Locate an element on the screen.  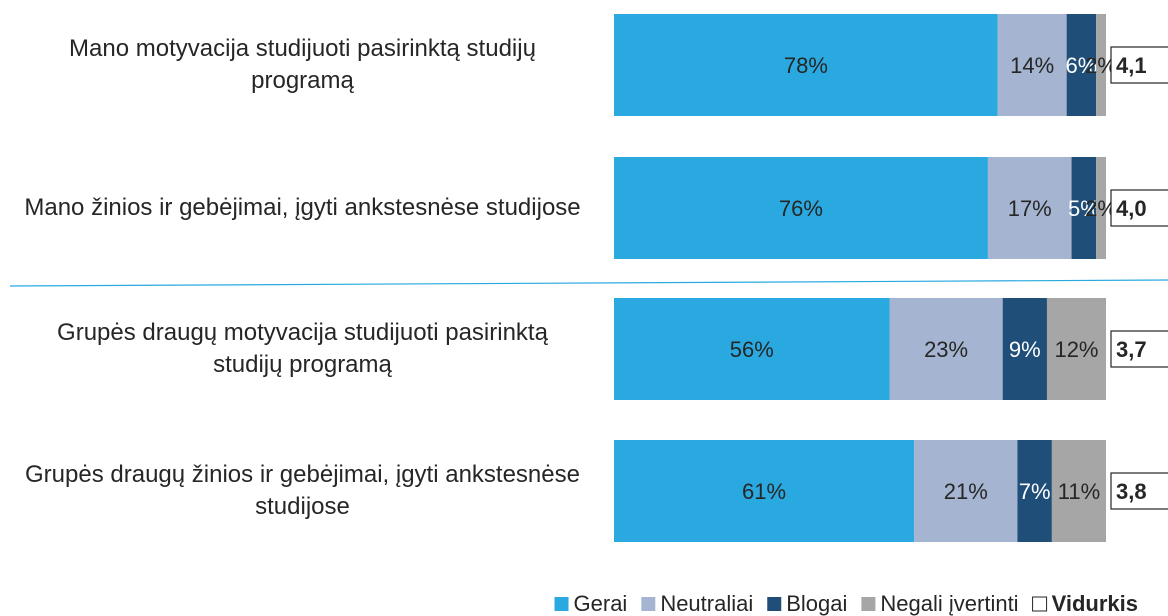
value-label: 12% is located at coordinates (1076, 349).